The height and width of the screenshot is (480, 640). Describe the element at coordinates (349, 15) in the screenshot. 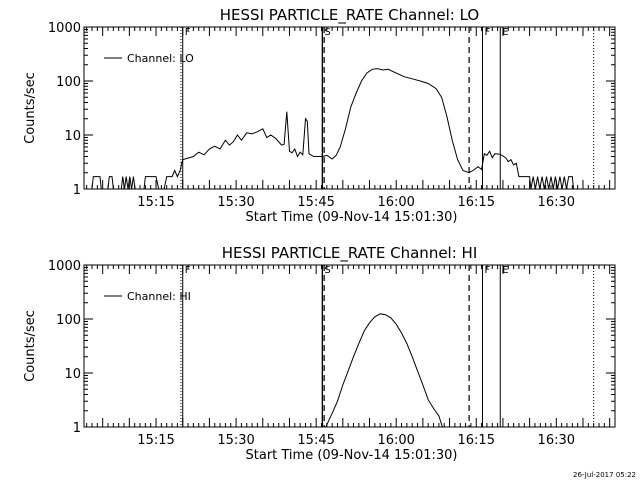

I see `lo-chart-title: HESSI PARTICLE_RATE Channel: LO` at that location.